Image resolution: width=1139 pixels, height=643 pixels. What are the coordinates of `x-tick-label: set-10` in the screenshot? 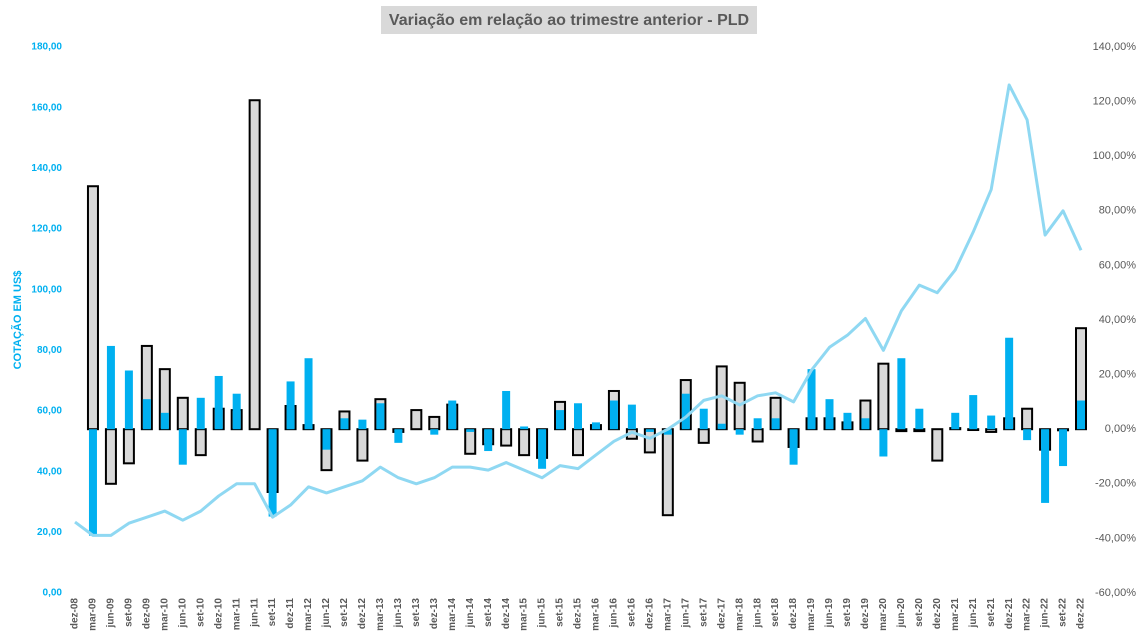 It's located at (200, 612).